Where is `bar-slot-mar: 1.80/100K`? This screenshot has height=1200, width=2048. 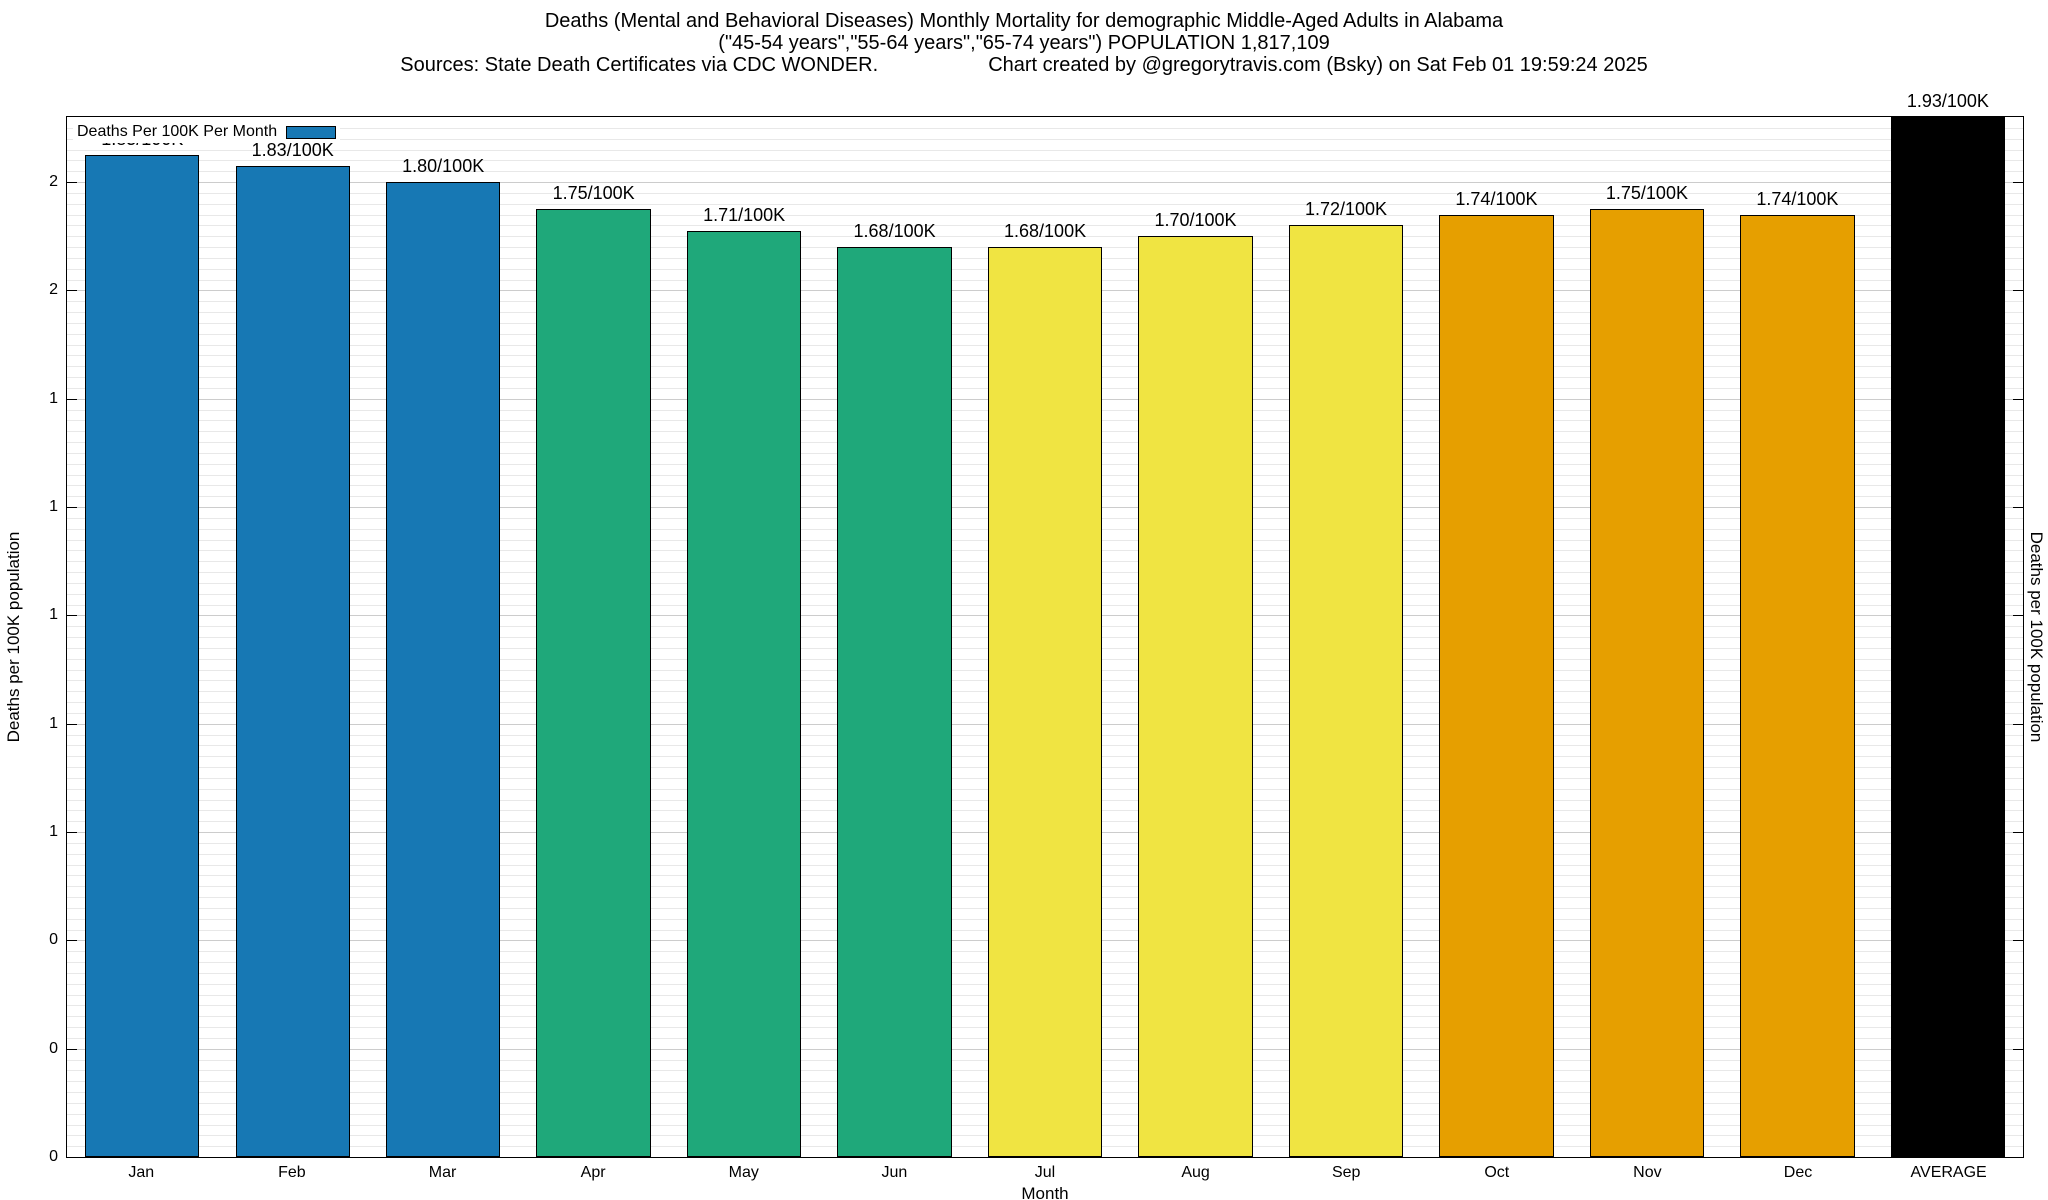 bar-slot-mar: 1.80/100K is located at coordinates (443, 637).